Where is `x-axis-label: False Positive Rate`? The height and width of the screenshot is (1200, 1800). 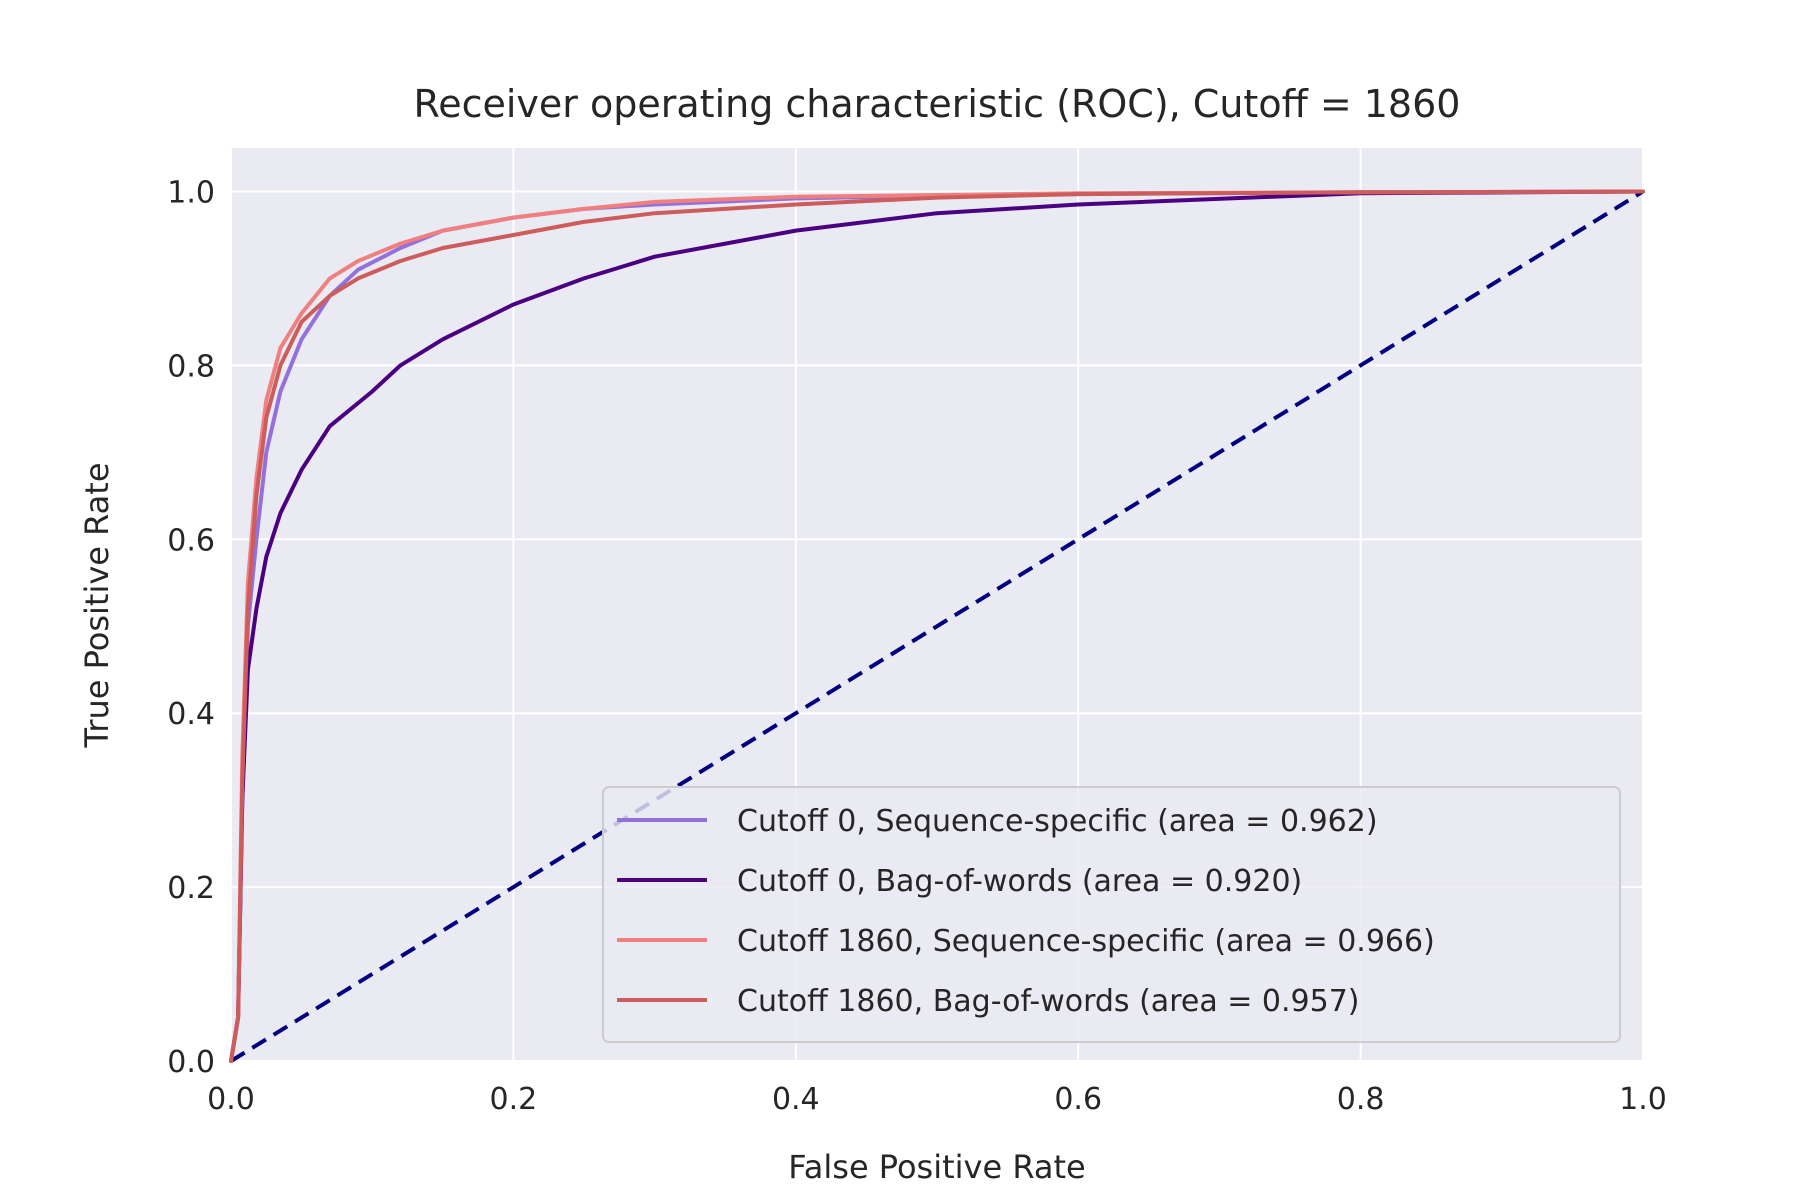
x-axis-label: False Positive Rate is located at coordinates (936, 1167).